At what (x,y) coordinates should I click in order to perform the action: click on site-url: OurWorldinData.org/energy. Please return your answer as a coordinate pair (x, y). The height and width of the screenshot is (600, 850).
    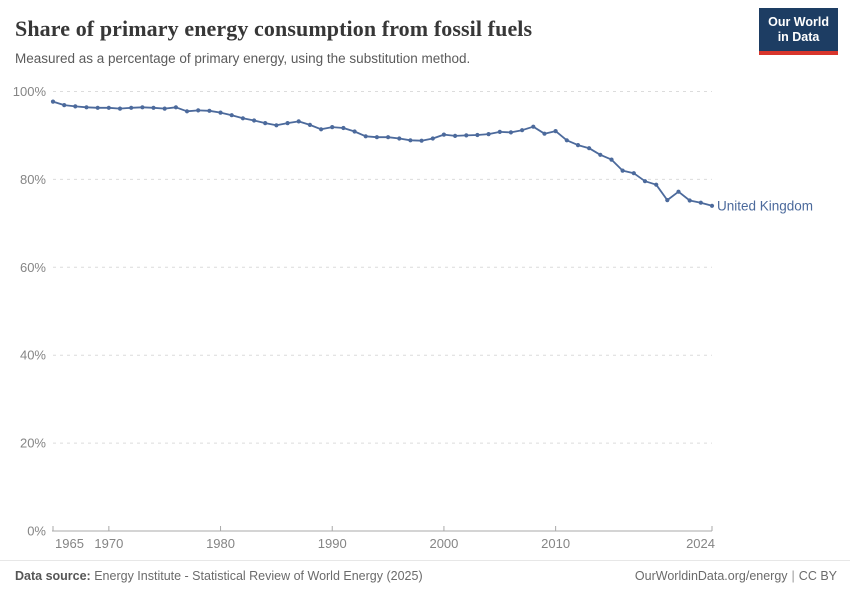
    Looking at the image, I should click on (711, 576).